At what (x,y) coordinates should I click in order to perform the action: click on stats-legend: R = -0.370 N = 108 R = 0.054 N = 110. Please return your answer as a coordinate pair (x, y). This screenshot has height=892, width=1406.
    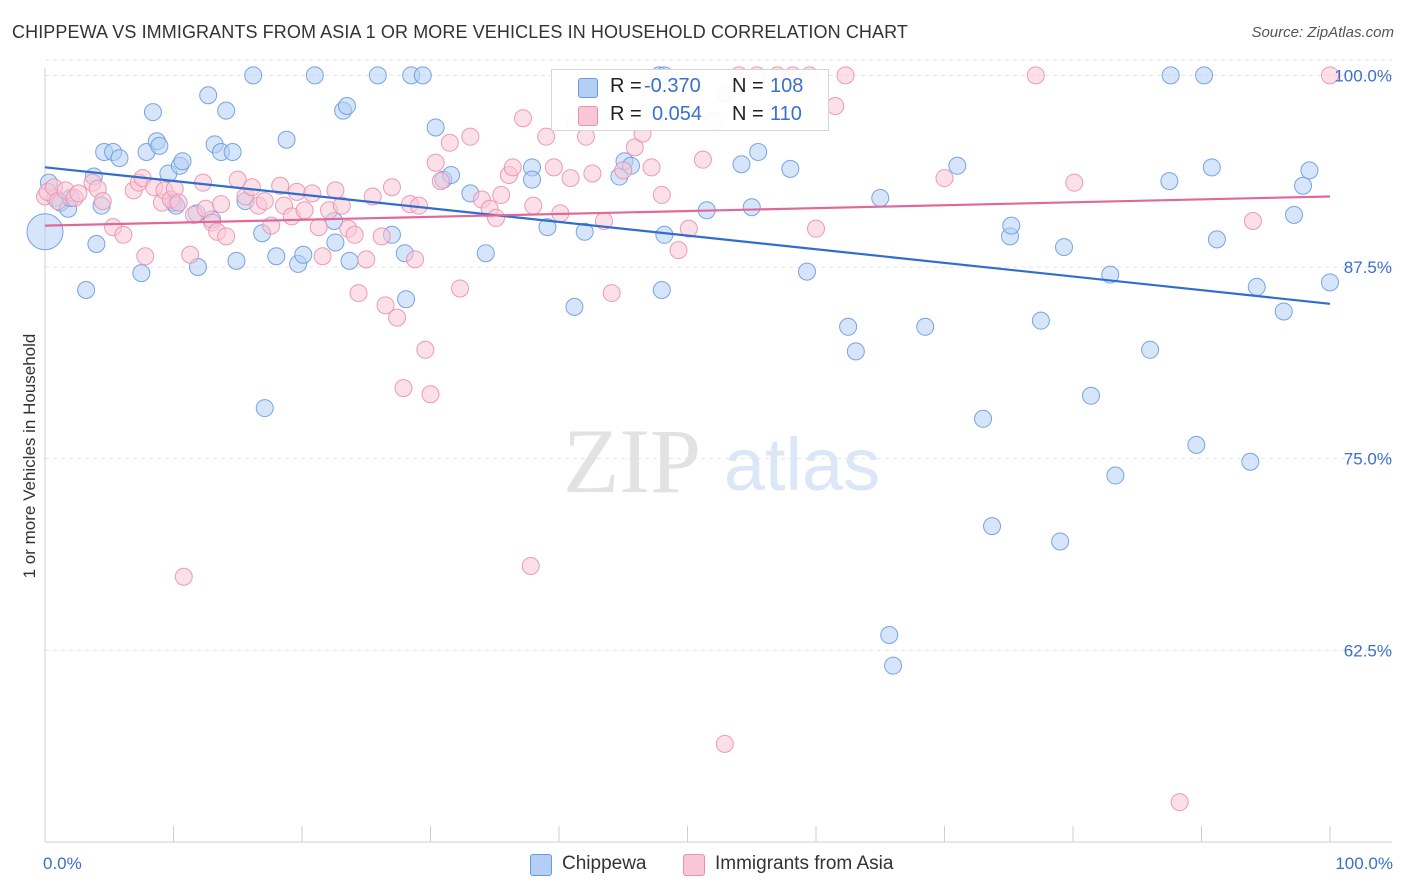
    Looking at the image, I should click on (690, 100).